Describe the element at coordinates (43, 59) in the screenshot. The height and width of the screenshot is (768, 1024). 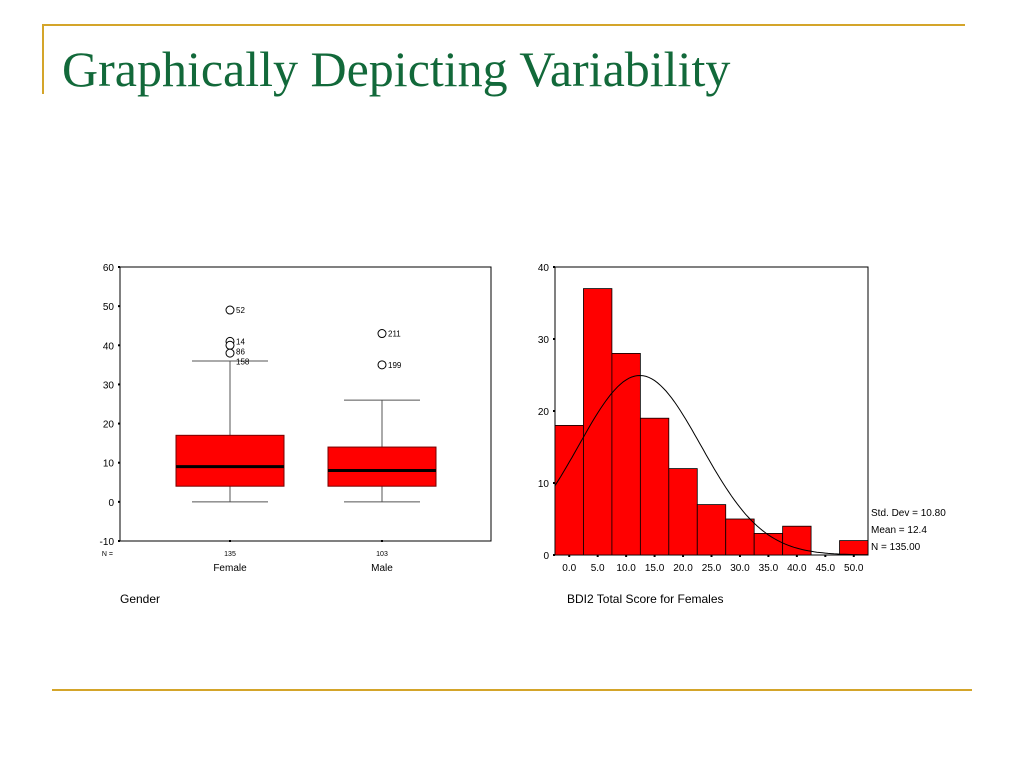
I see `left-rule` at that location.